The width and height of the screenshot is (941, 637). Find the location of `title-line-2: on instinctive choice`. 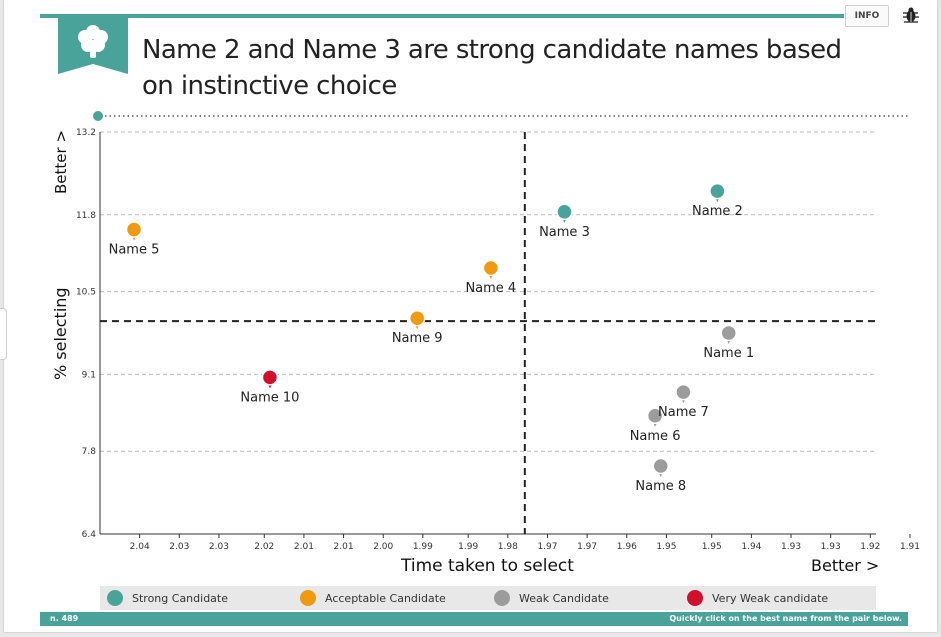

title-line-2: on instinctive choice is located at coordinates (269, 86).